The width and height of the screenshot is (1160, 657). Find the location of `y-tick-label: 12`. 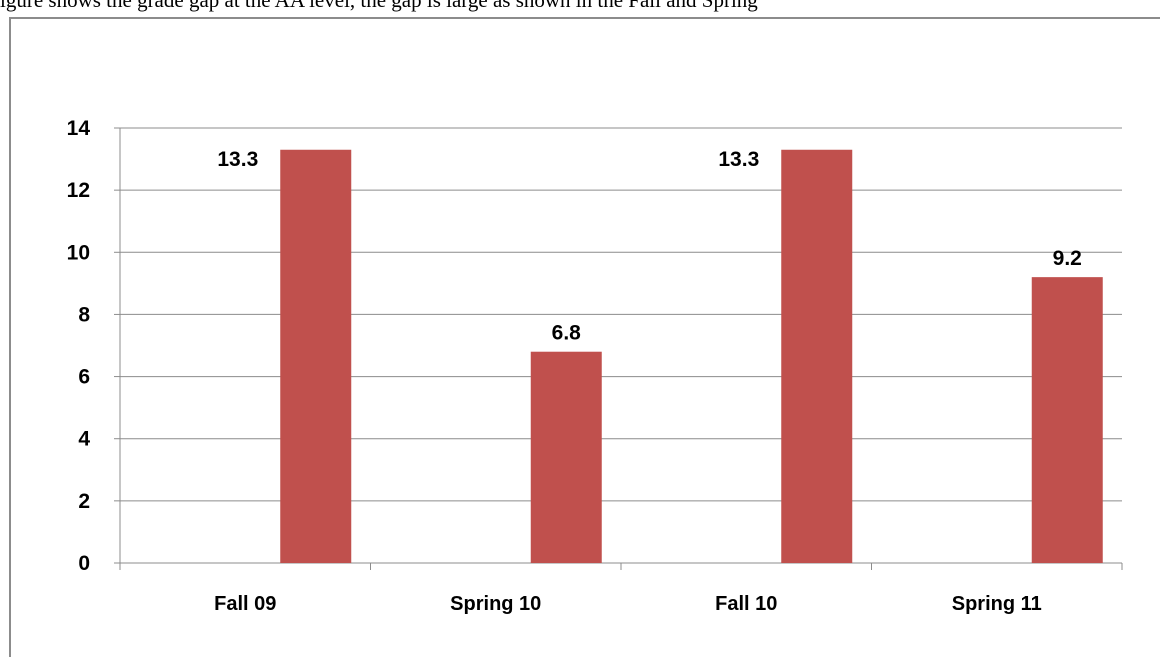

y-tick-label: 12 is located at coordinates (78, 190).